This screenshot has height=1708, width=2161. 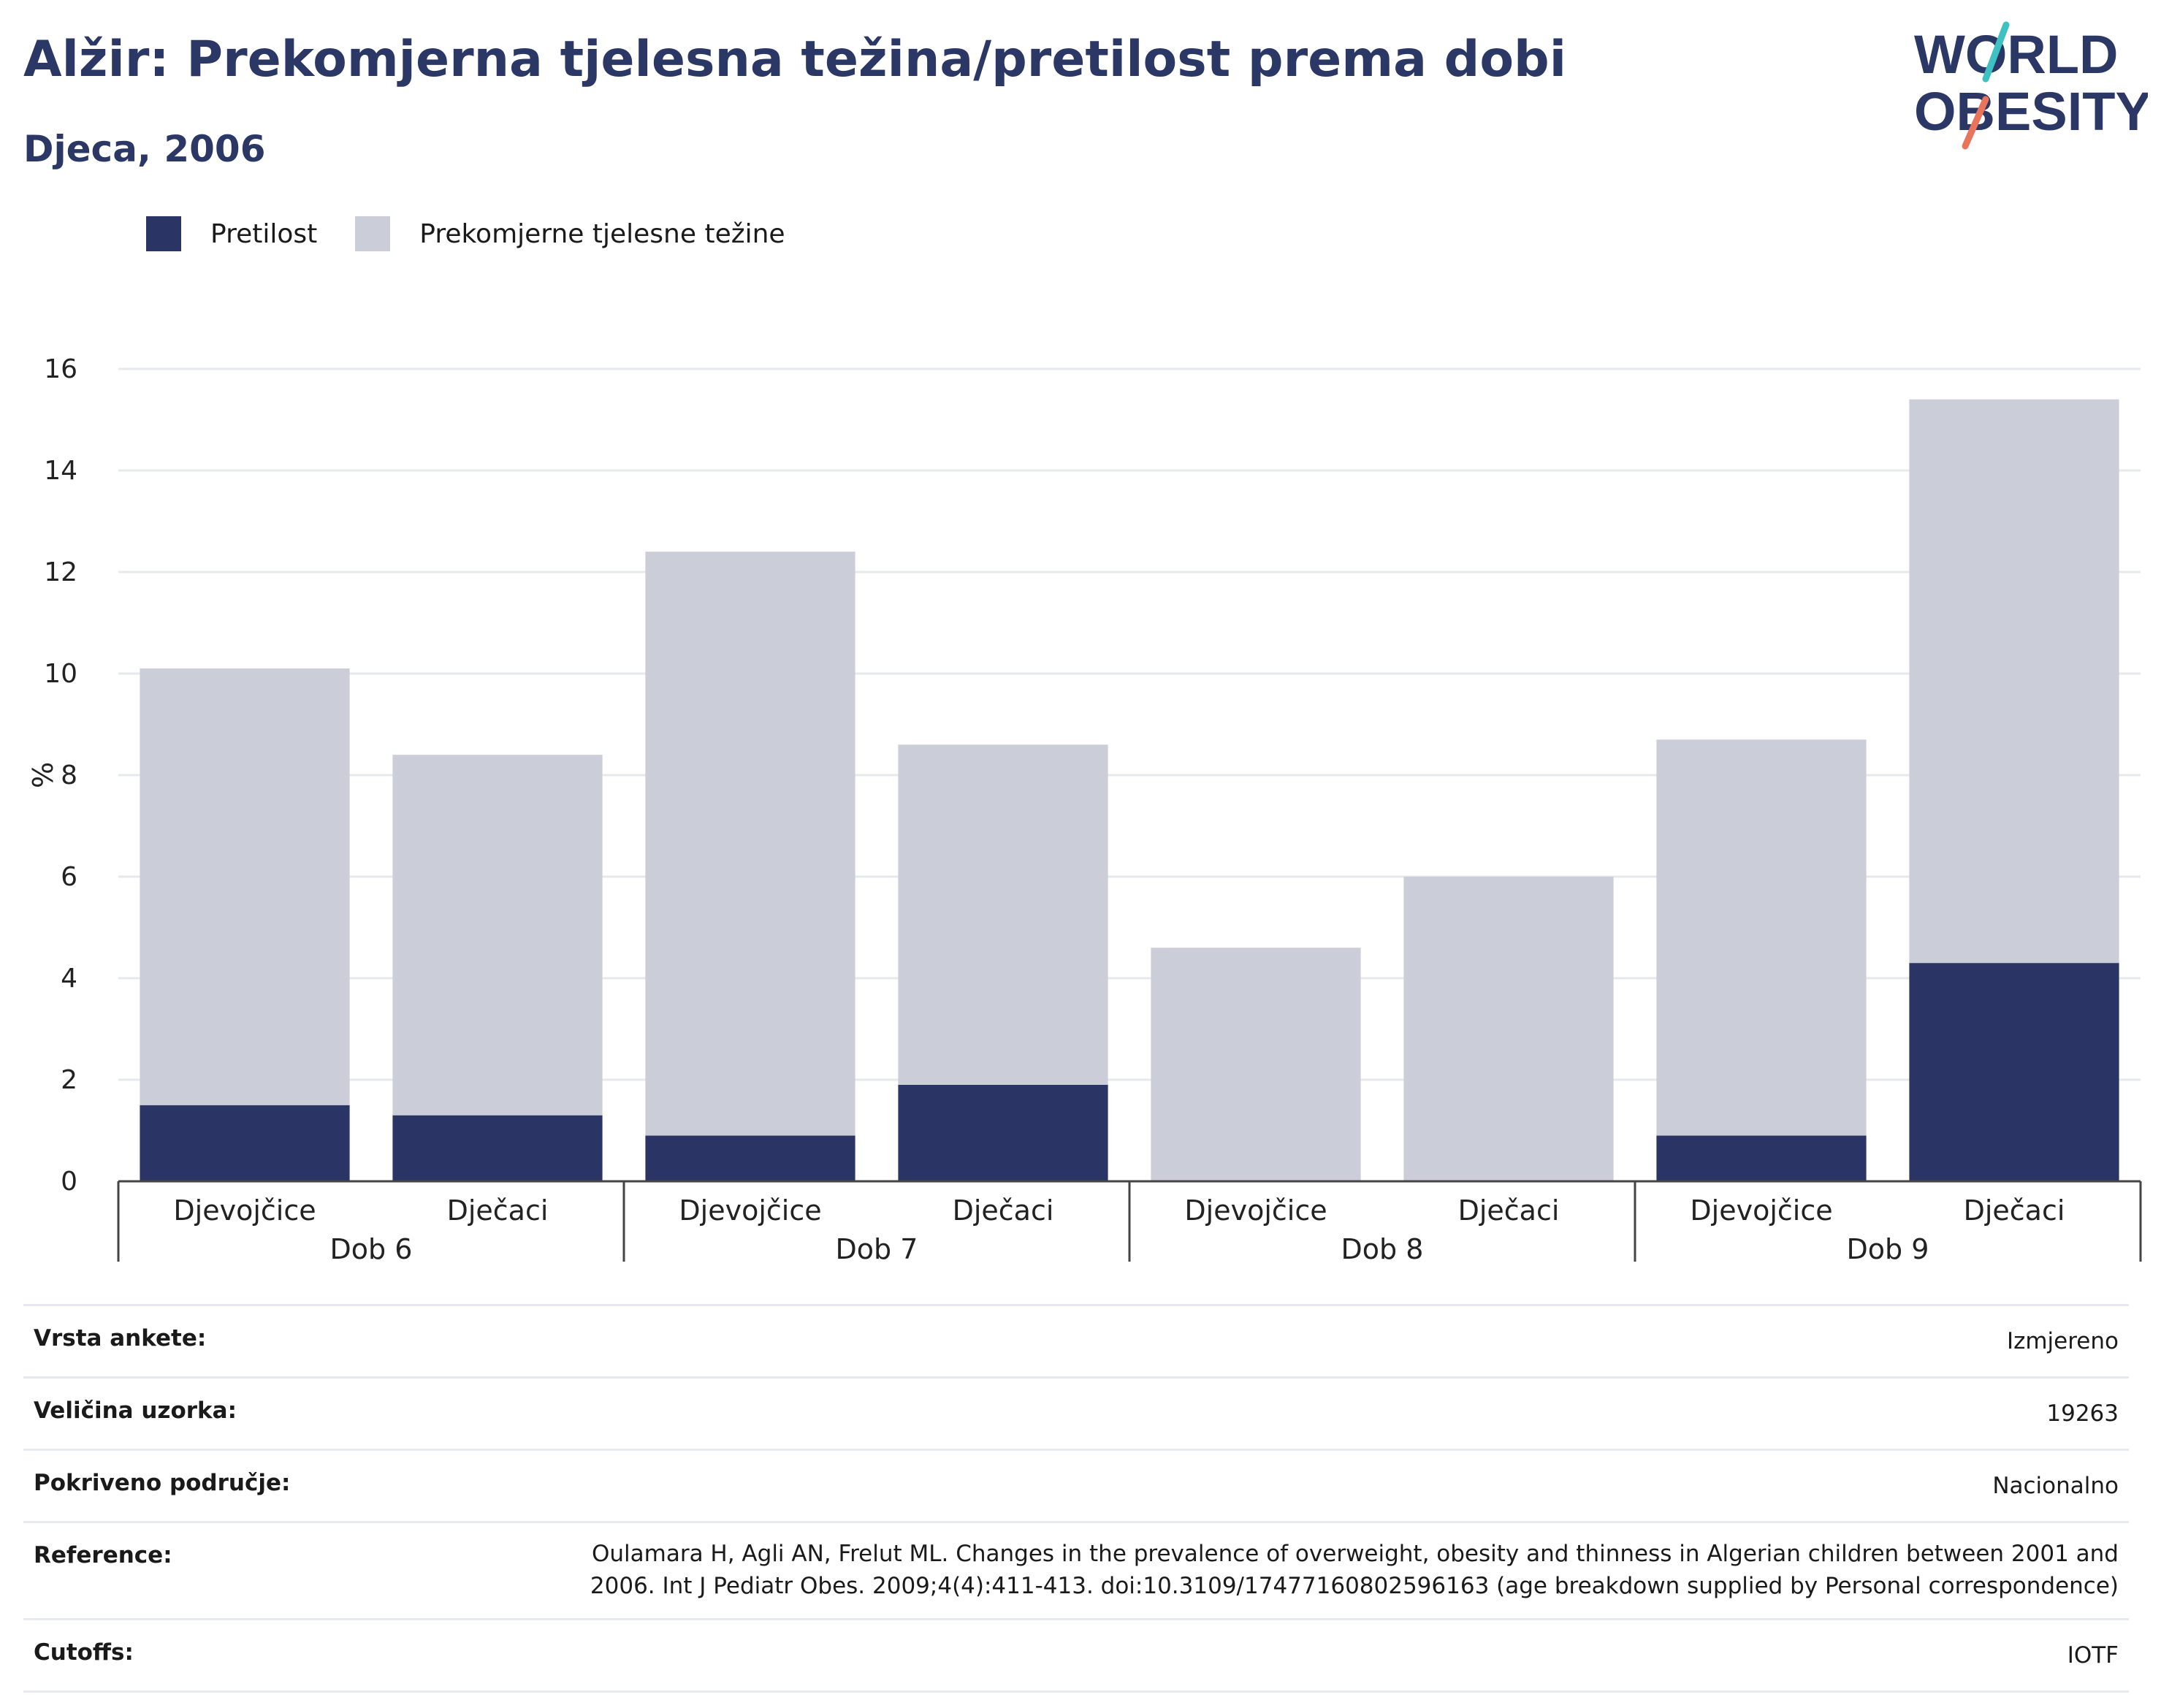 I want to click on chart-subtitle: Djeca, 2006, so click(x=144, y=149).